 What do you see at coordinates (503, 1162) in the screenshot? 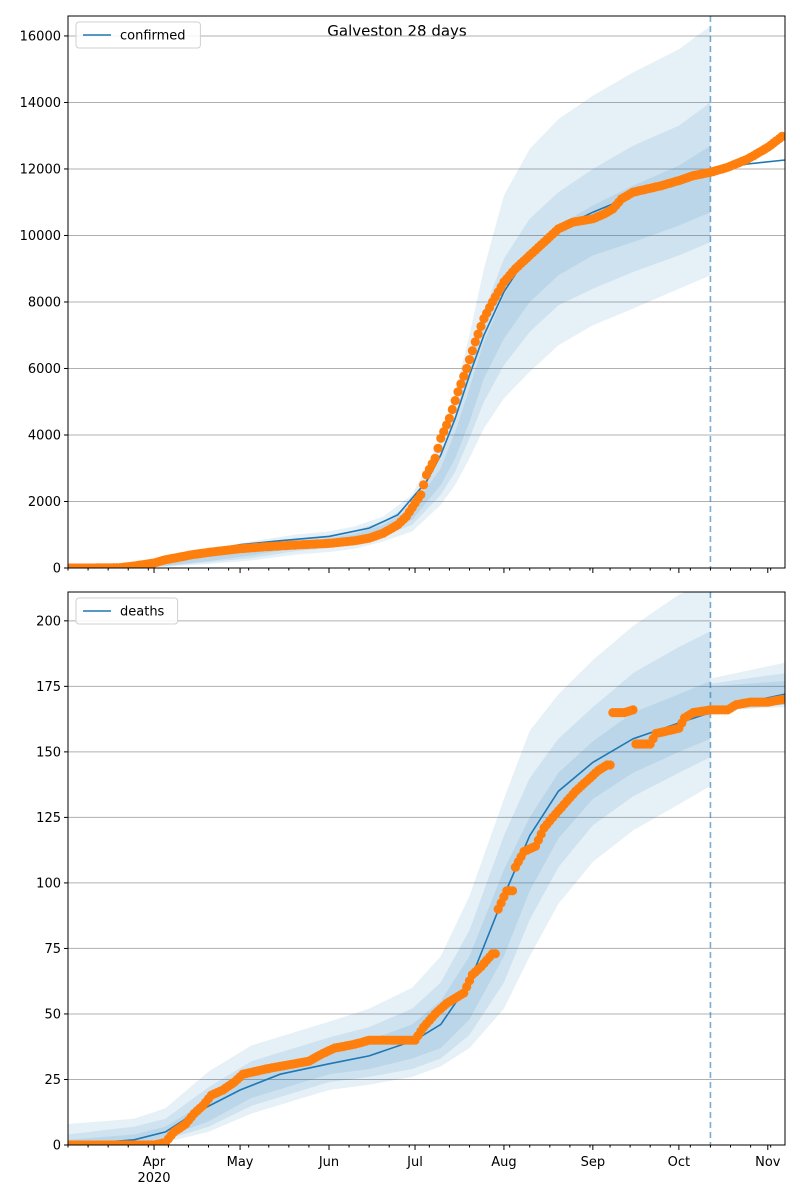
I see `x-tick-label: Aug` at bounding box center [503, 1162].